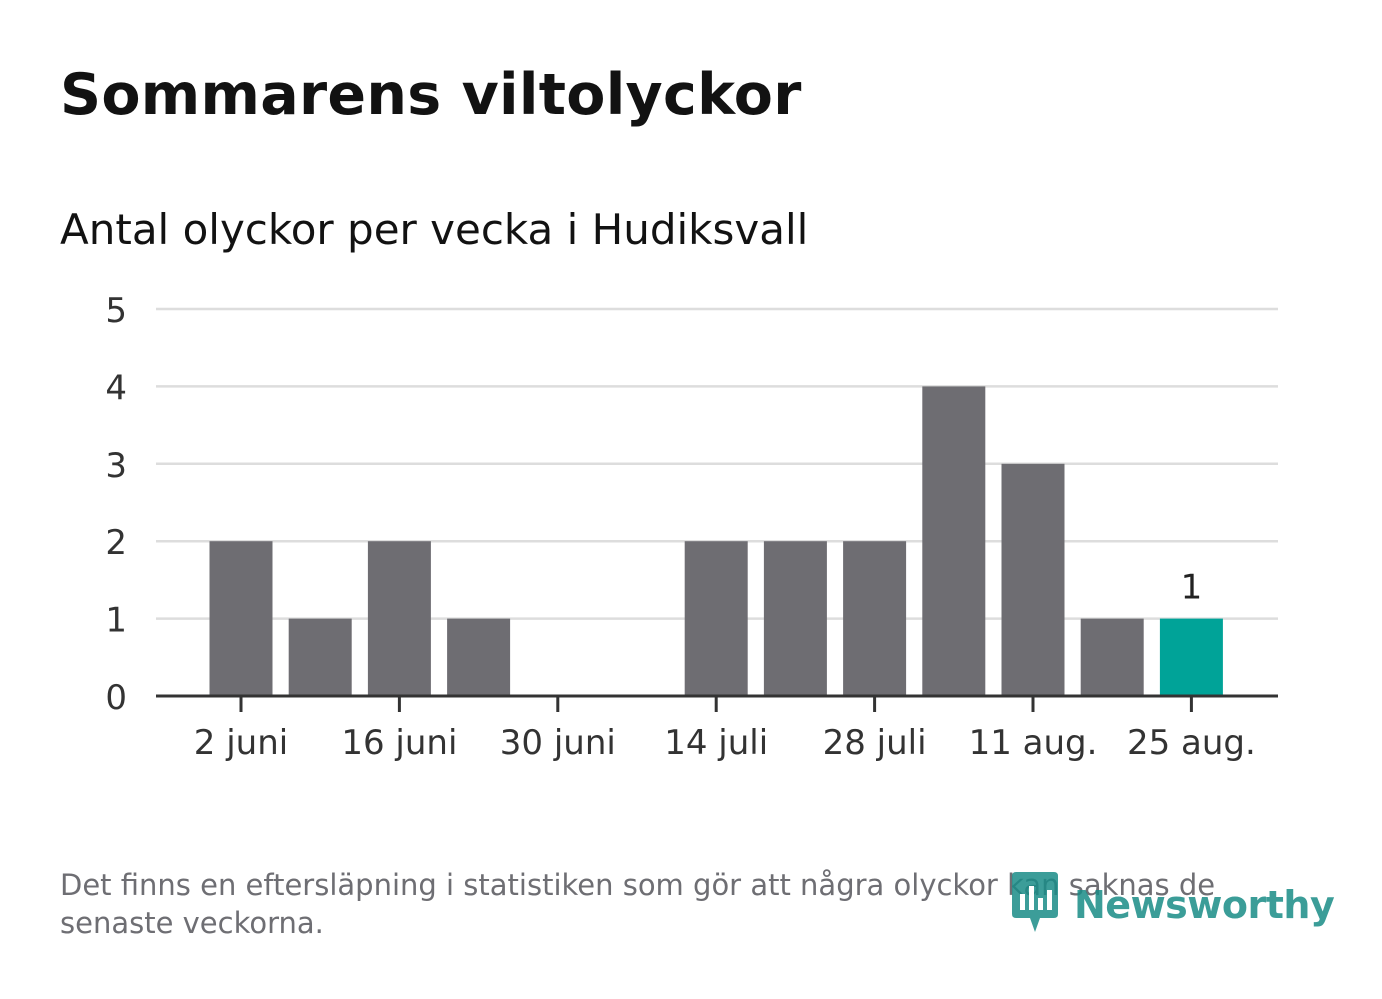 This screenshot has width=1382, height=999. What do you see at coordinates (1191, 743) in the screenshot?
I see `x-tick-label: 25 aug.` at bounding box center [1191, 743].